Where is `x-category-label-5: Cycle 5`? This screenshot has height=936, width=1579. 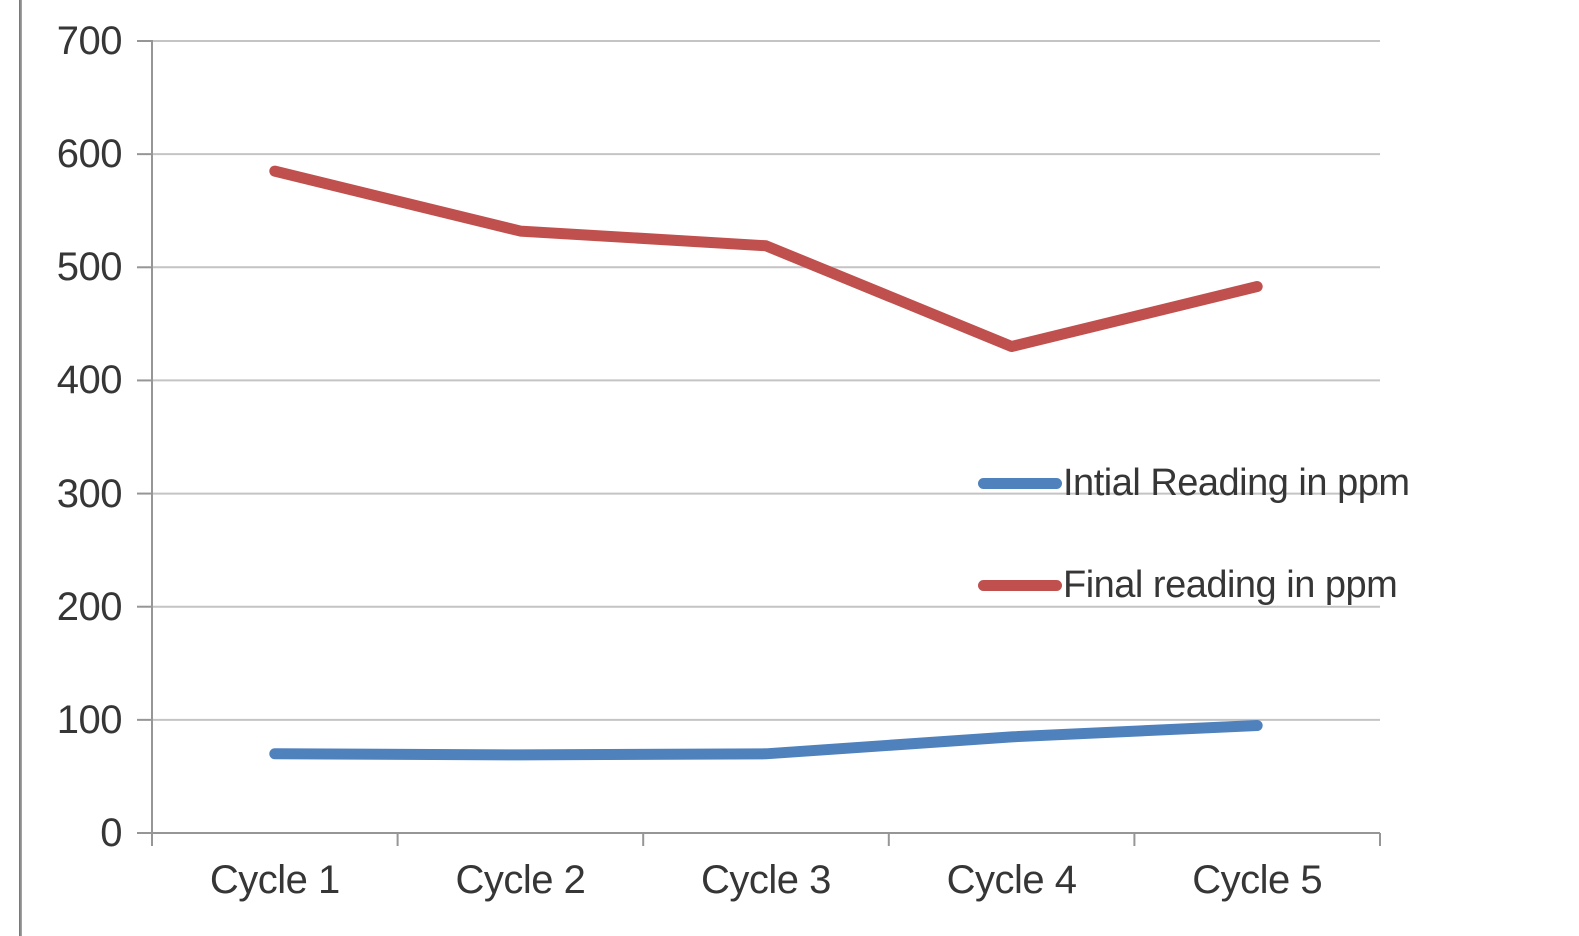
x-category-label-5: Cycle 5 is located at coordinates (1257, 880).